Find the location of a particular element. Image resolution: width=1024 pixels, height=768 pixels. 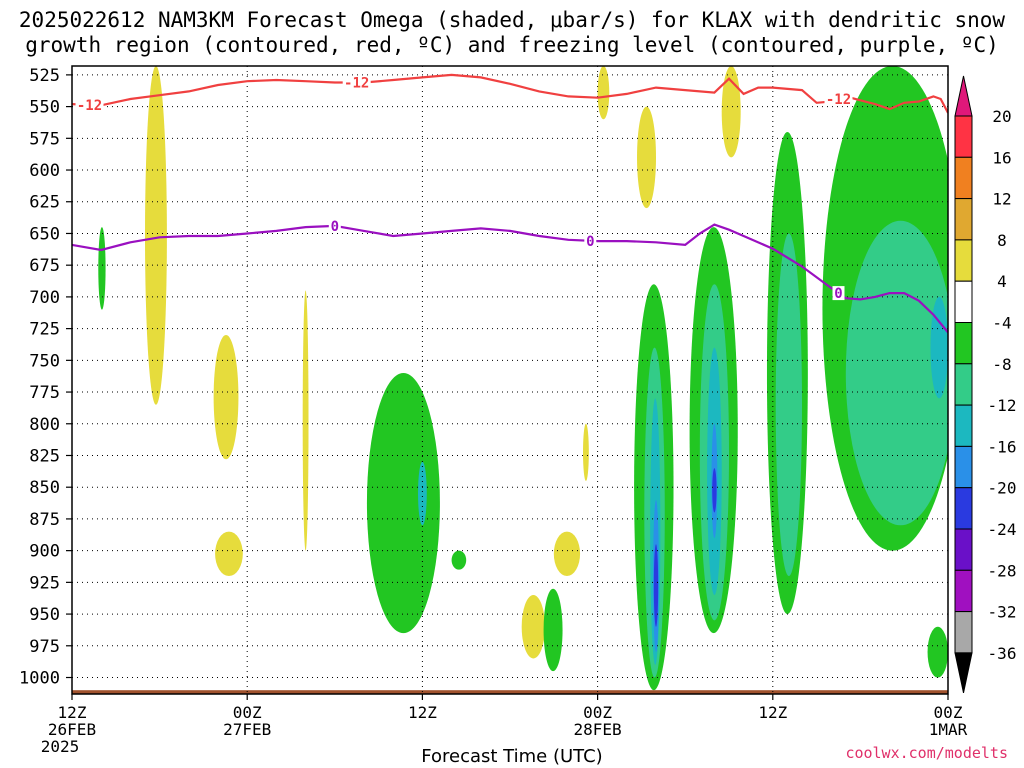

y-tick-label-850: 850 is located at coordinates (44, 488).